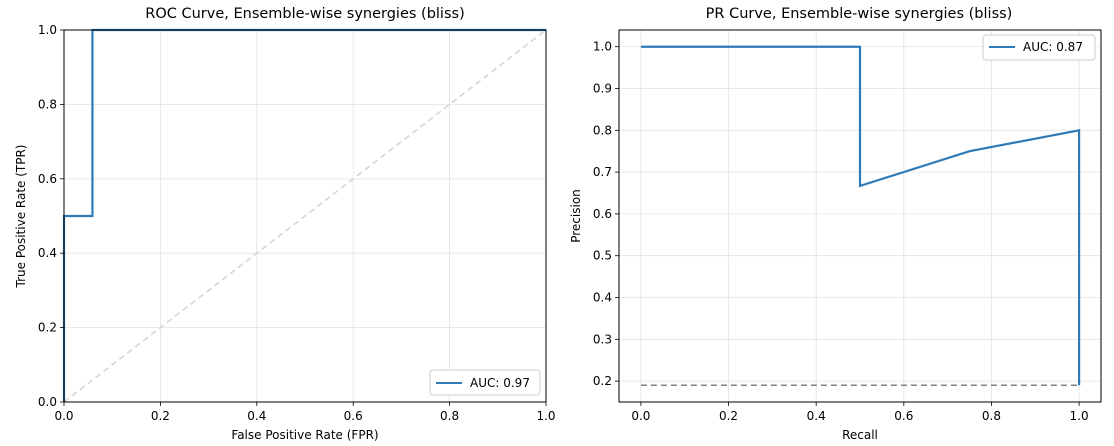 Image resolution: width=1114 pixels, height=446 pixels. Describe the element at coordinates (860, 435) in the screenshot. I see `pr-x-axis-label: Recall` at that location.